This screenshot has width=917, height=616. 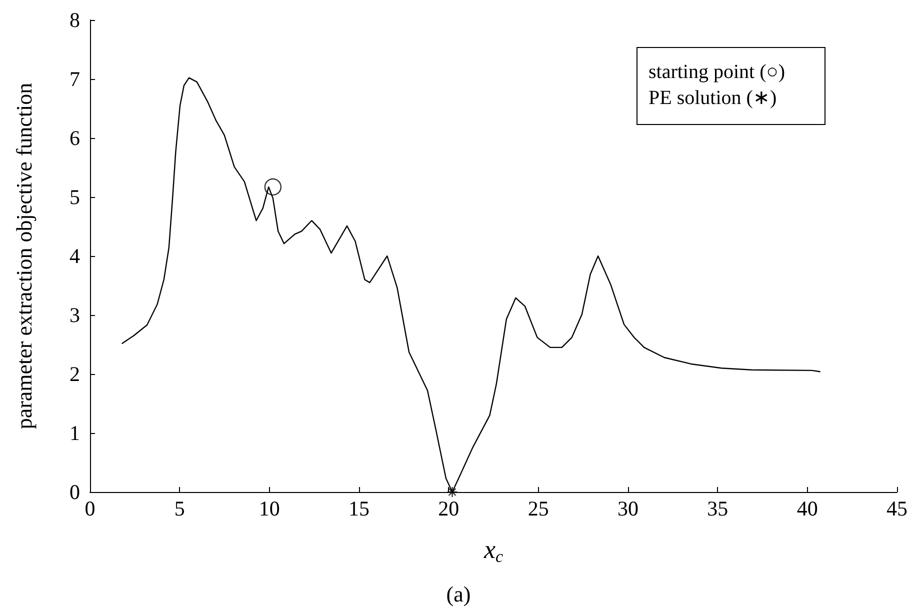 What do you see at coordinates (75, 492) in the screenshot?
I see `y-tick-label: 0` at bounding box center [75, 492].